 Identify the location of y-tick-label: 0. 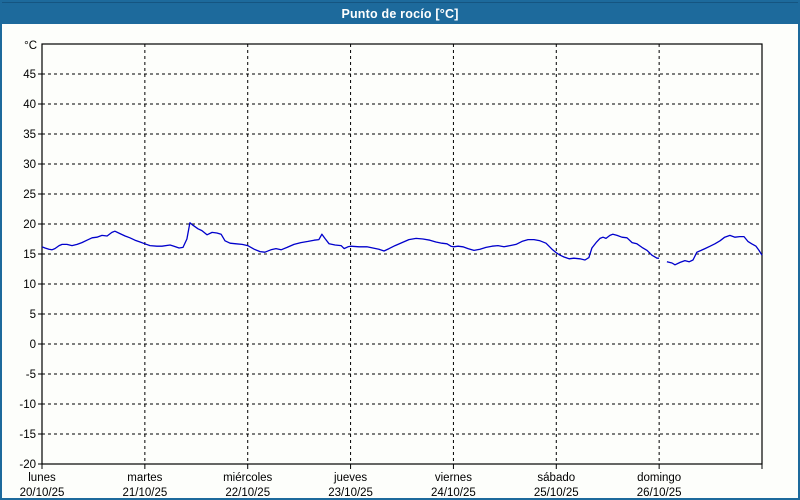
(33, 345).